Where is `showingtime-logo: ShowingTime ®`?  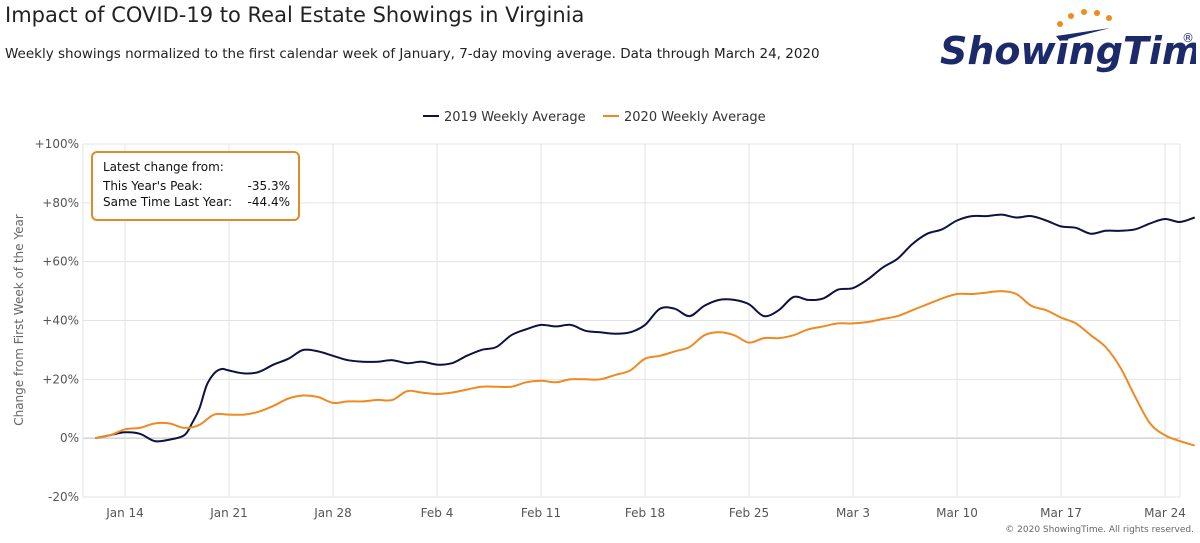
showingtime-logo: ShowingTime ® is located at coordinates (1068, 41).